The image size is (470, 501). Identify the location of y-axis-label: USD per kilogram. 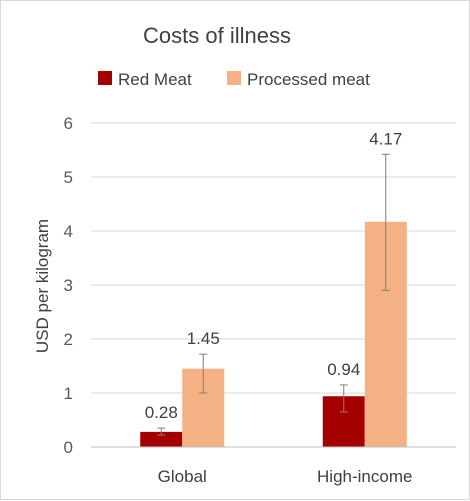
(42, 286).